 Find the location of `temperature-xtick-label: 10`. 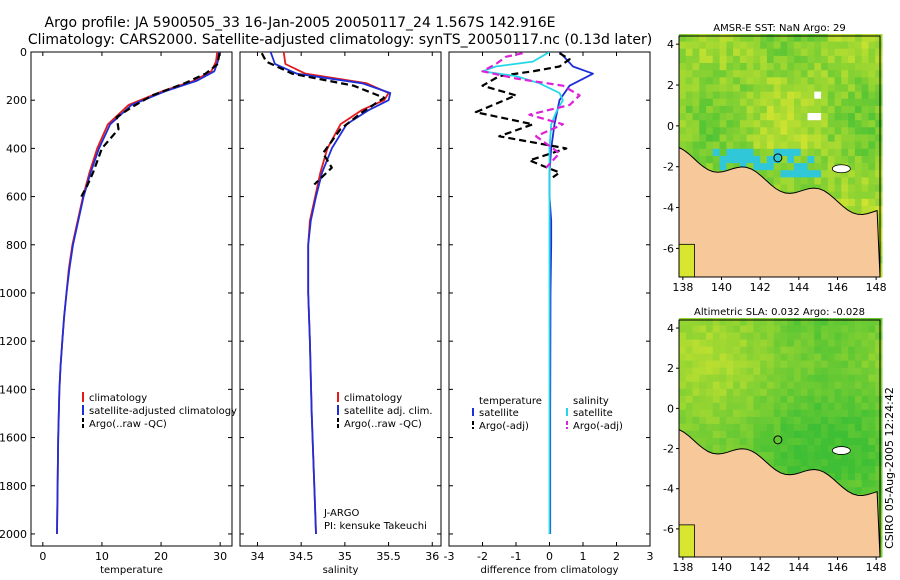

temperature-xtick-label: 10 is located at coordinates (102, 556).